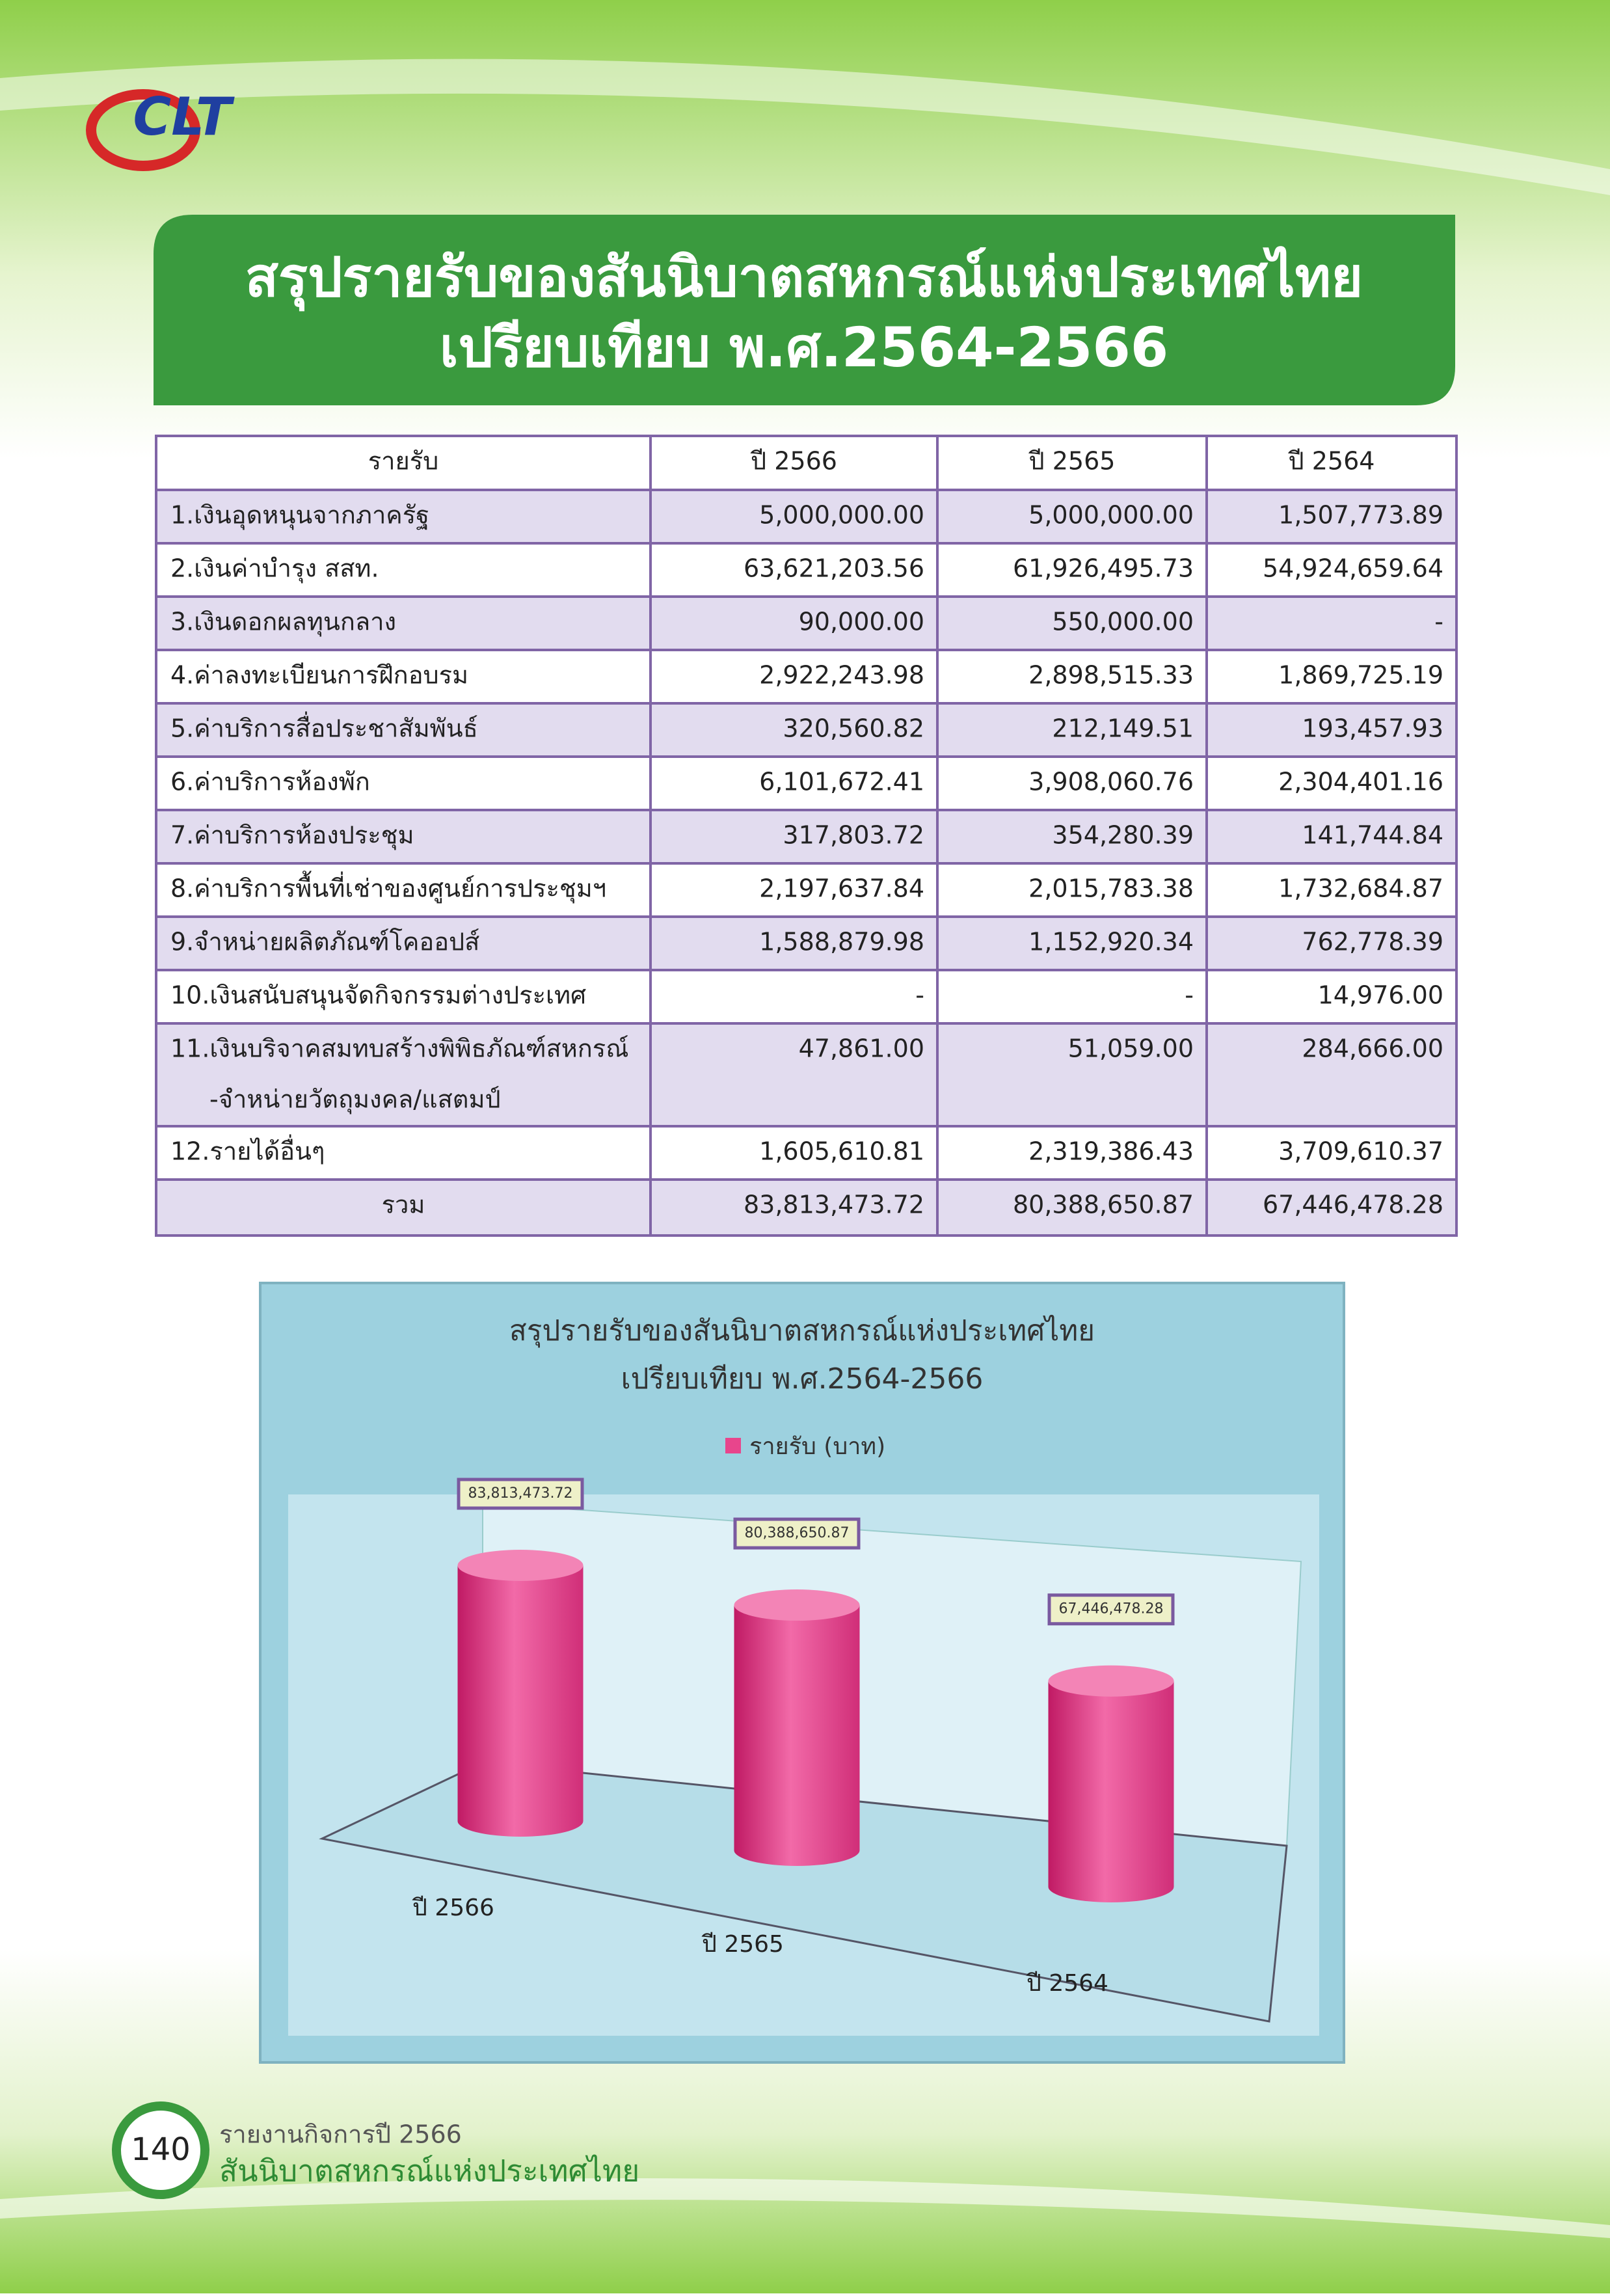  I want to click on table-header: ปี 2564, so click(1331, 461).